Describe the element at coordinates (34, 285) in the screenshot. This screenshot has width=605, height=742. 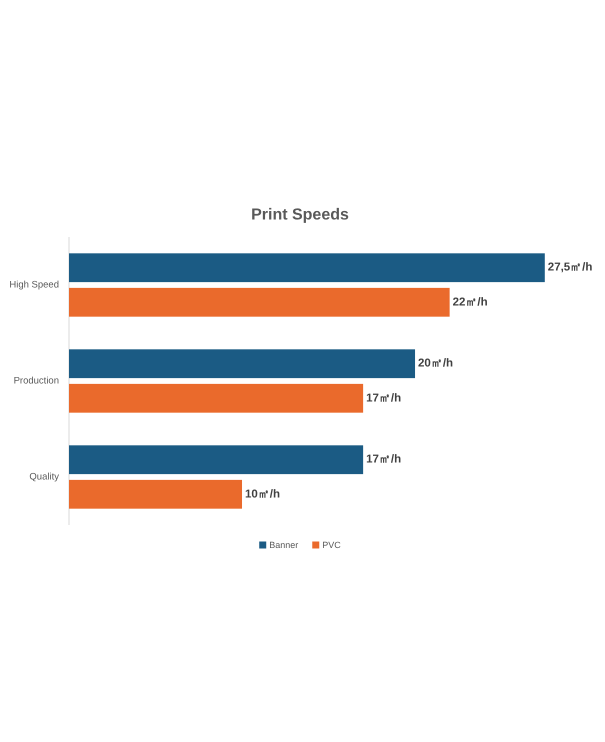
I see `y-tick-label: High Speed` at that location.